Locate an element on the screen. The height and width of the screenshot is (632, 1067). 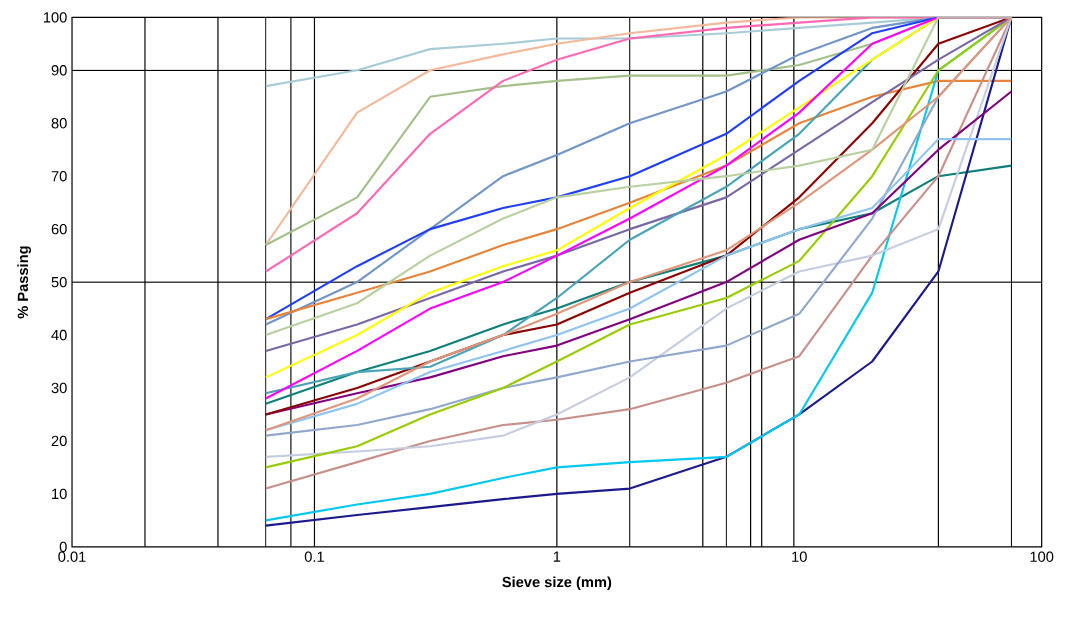
y-tick-label: 60 is located at coordinates (59, 229).